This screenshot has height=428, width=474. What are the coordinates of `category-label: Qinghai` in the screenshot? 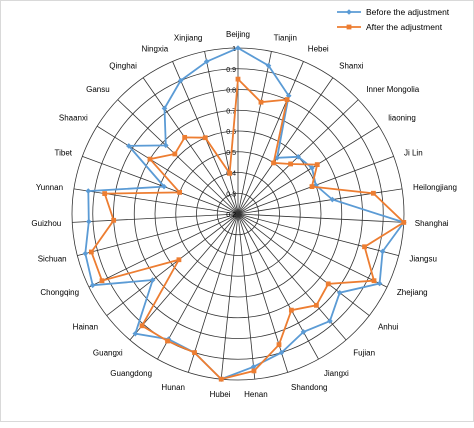 It's located at (123, 66).